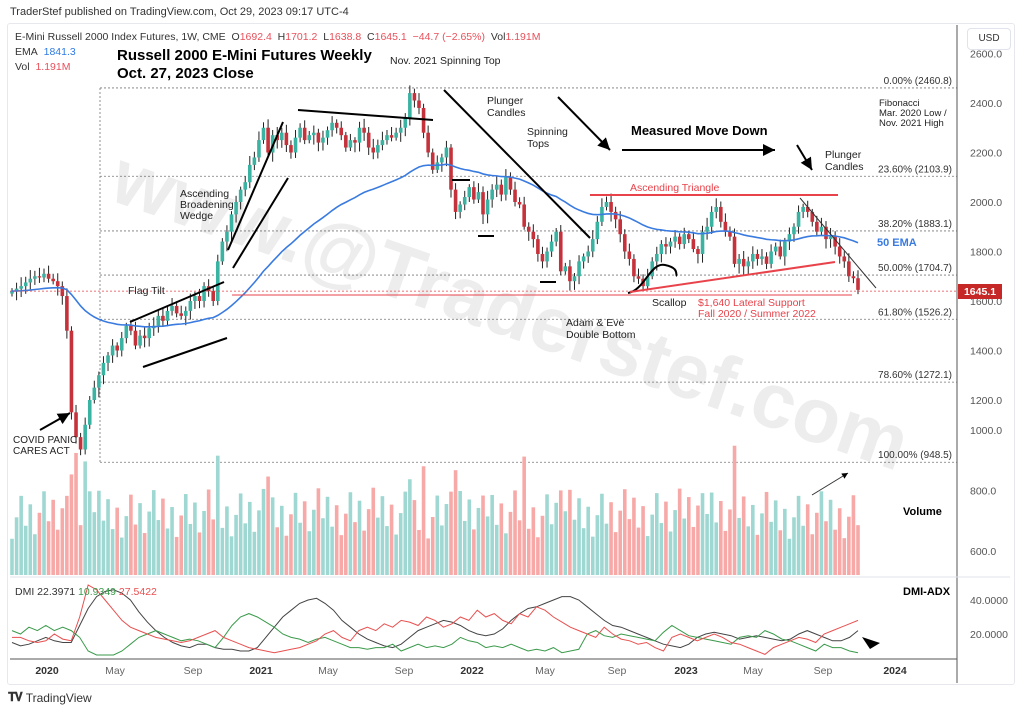 The height and width of the screenshot is (713, 1023). I want to click on plunger-candles-label: Candles, so click(506, 113).